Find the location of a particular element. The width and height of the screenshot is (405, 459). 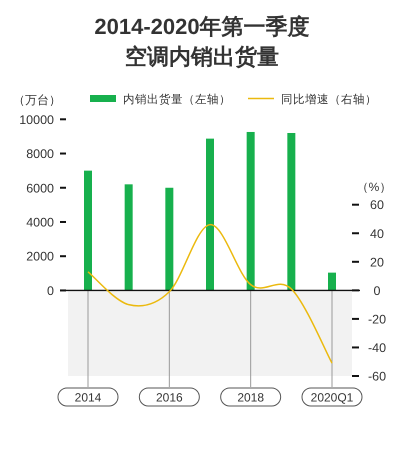

y-tick-label: 8000 is located at coordinates (40, 154).